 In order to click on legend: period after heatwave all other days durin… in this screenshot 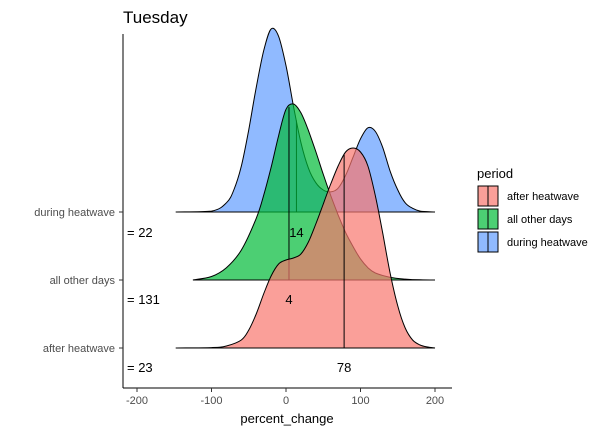, I will do `click(532, 209)`.